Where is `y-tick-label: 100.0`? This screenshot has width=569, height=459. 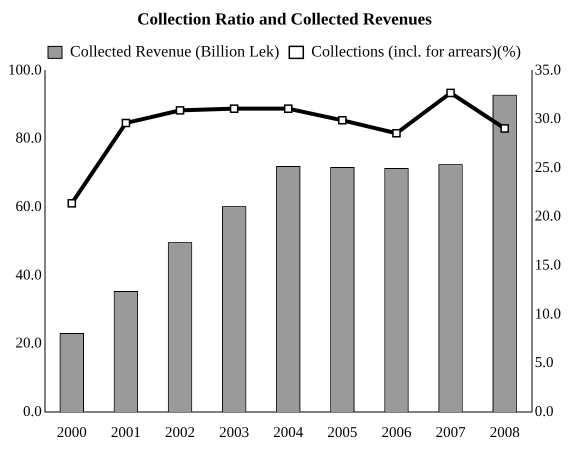 y-tick-label: 100.0 is located at coordinates (25, 70).